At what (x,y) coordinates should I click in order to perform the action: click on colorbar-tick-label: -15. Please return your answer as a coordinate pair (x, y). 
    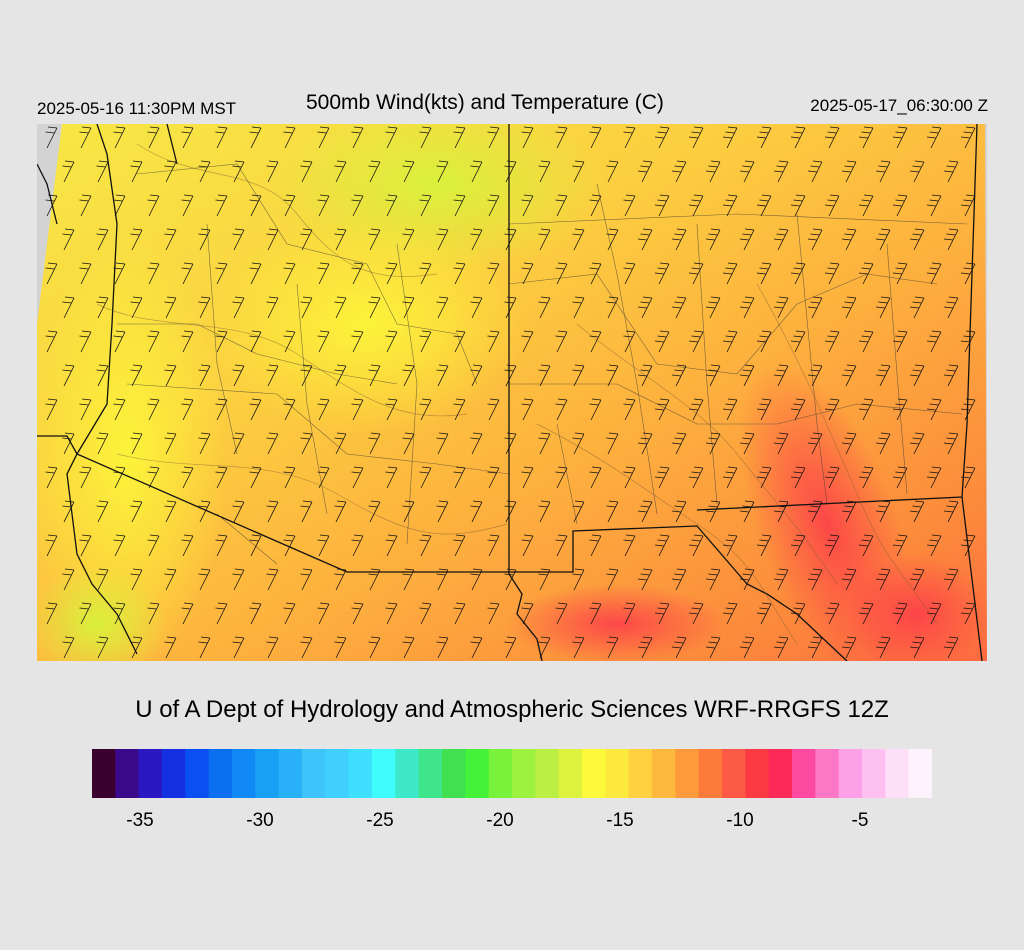
    Looking at the image, I should click on (620, 820).